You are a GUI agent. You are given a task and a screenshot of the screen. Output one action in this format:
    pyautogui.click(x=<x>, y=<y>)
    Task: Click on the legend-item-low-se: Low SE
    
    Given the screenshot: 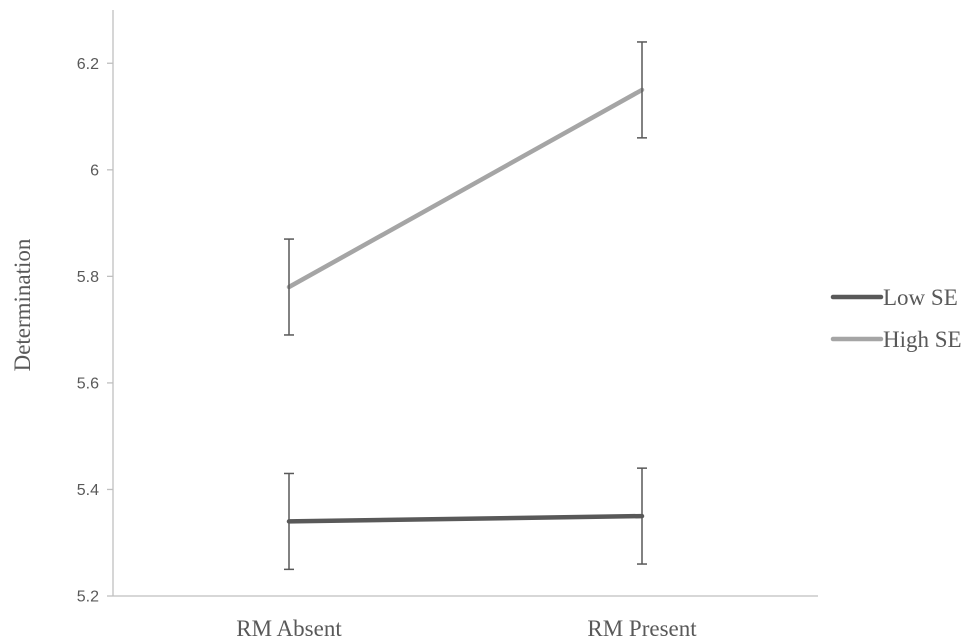 What is the action you would take?
    pyautogui.click(x=894, y=297)
    